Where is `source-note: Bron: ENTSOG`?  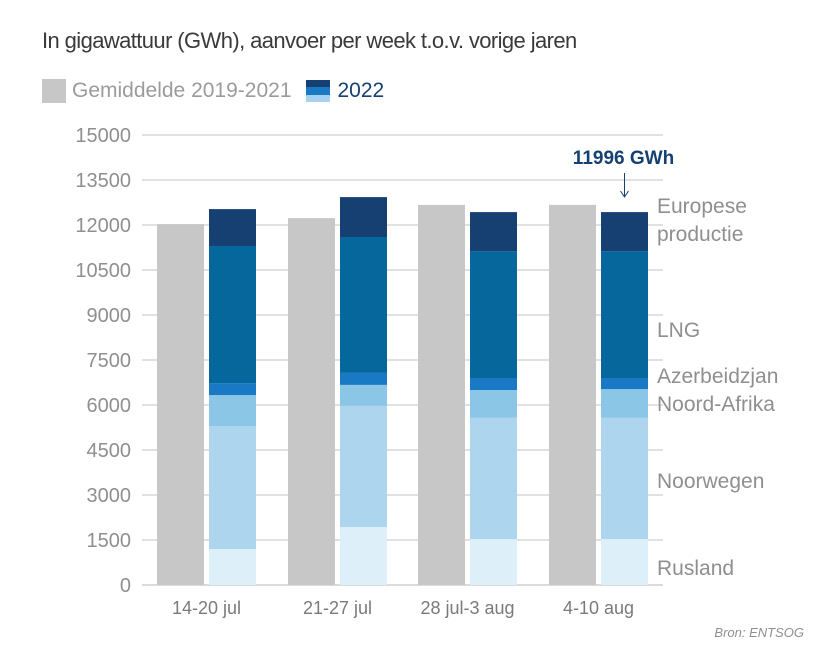 source-note: Bron: ENTSOG is located at coordinates (759, 632).